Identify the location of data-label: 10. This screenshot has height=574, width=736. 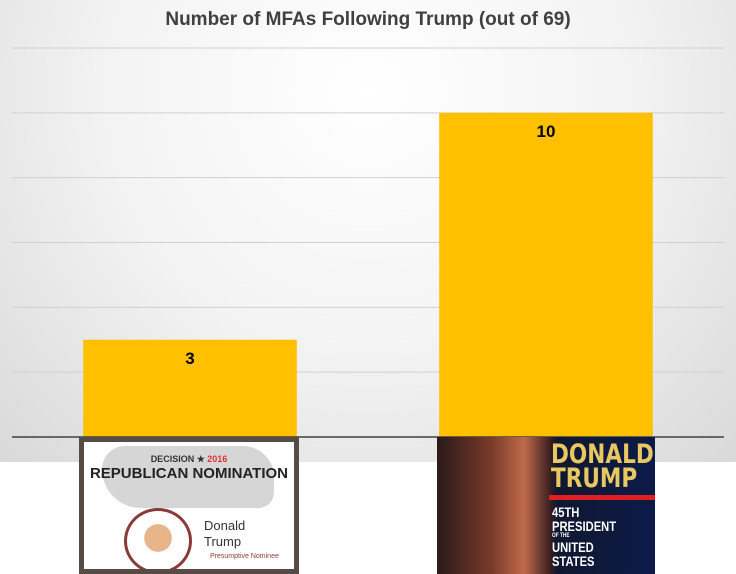
(546, 131).